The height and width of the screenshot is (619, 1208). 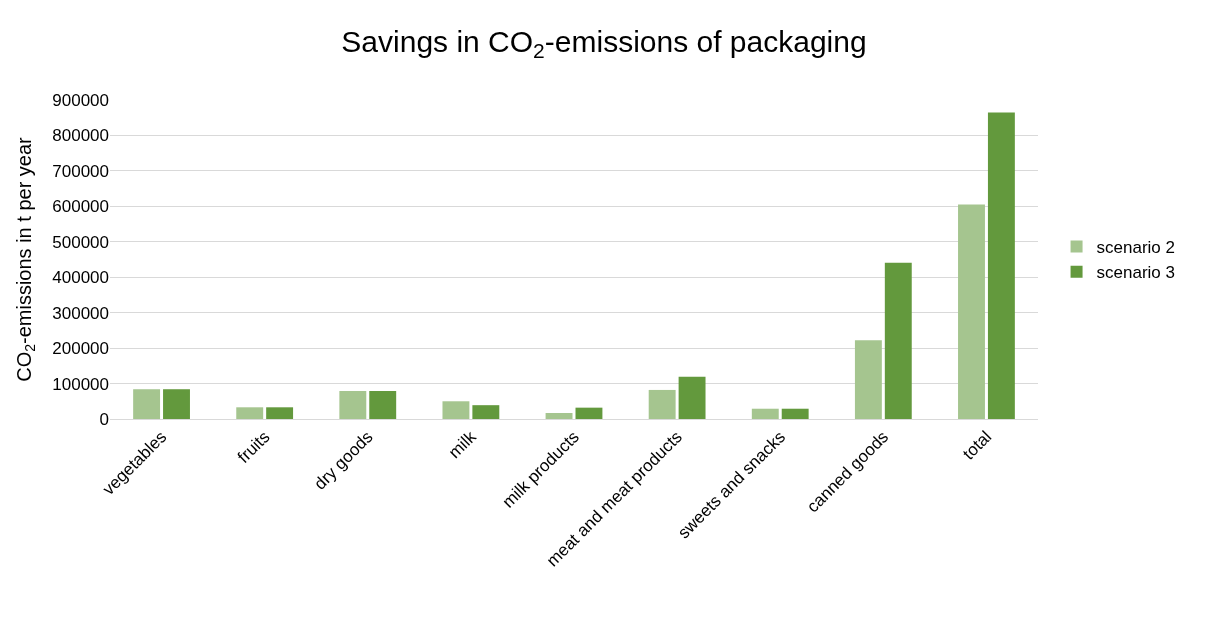 I want to click on y-tick-label: 500000, so click(x=80, y=242).